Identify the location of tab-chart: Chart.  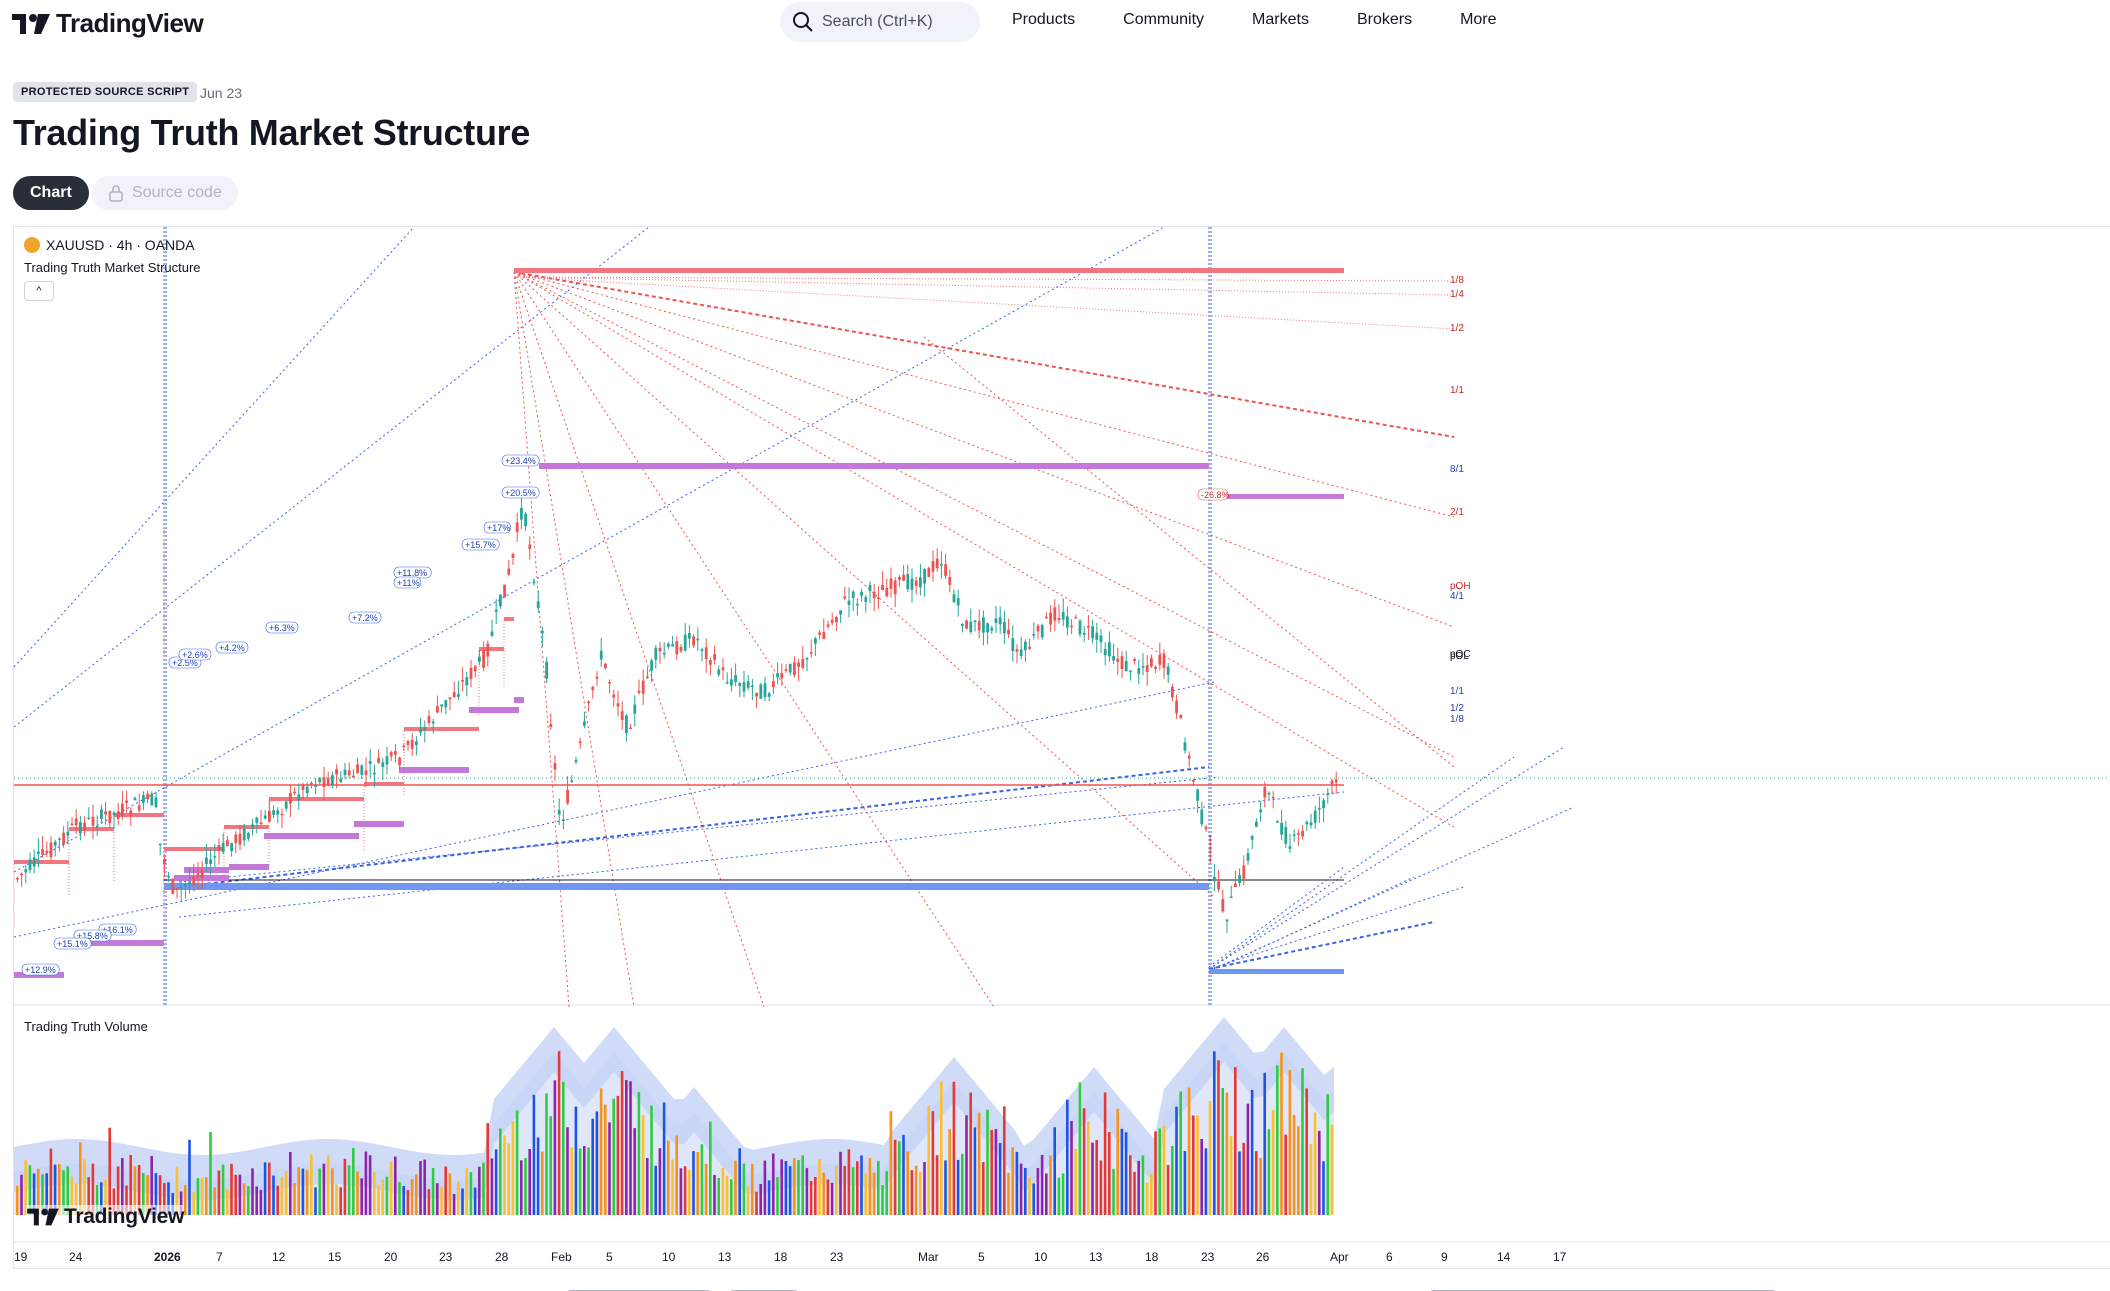
(51, 193).